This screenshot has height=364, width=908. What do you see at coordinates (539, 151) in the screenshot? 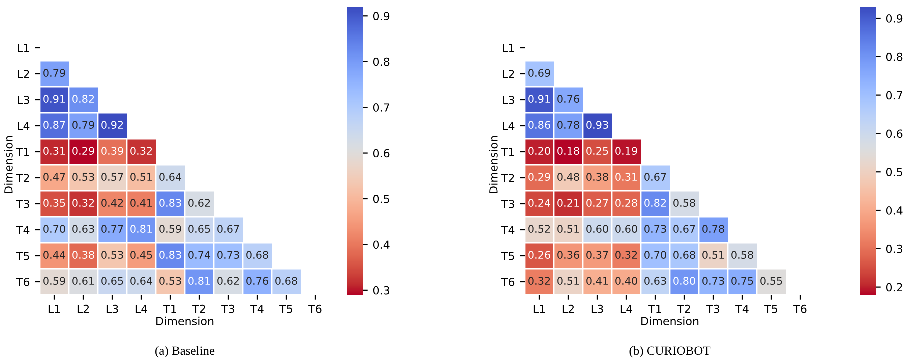
I see `data-label: 0.20` at bounding box center [539, 151].